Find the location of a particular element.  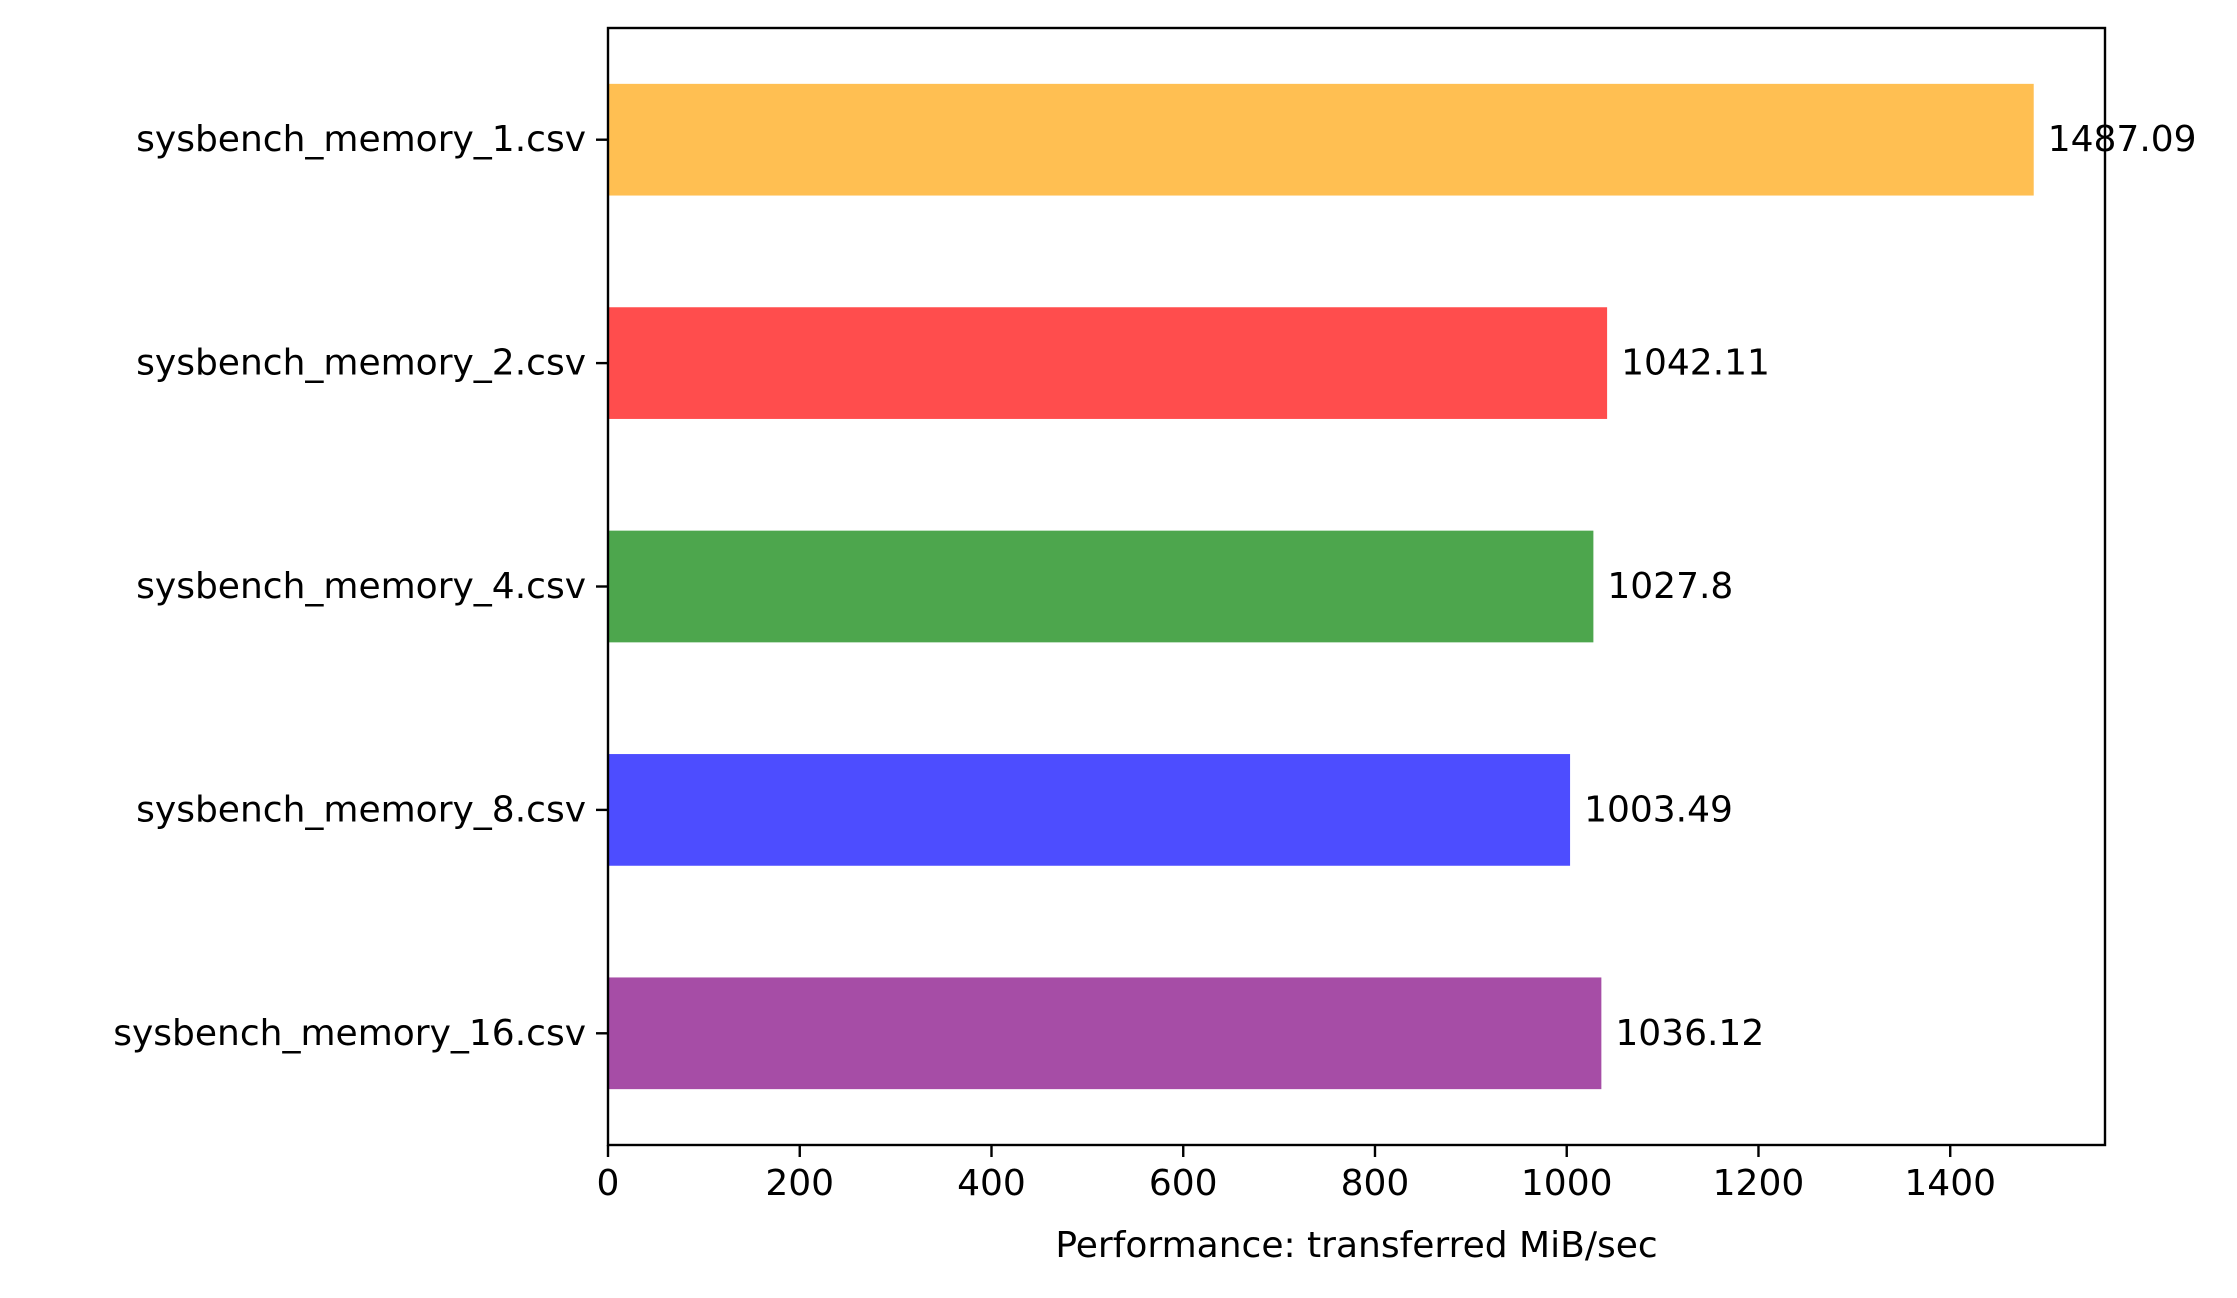

category-label-5: sysbench_memory_16.csv is located at coordinates (349, 1033).